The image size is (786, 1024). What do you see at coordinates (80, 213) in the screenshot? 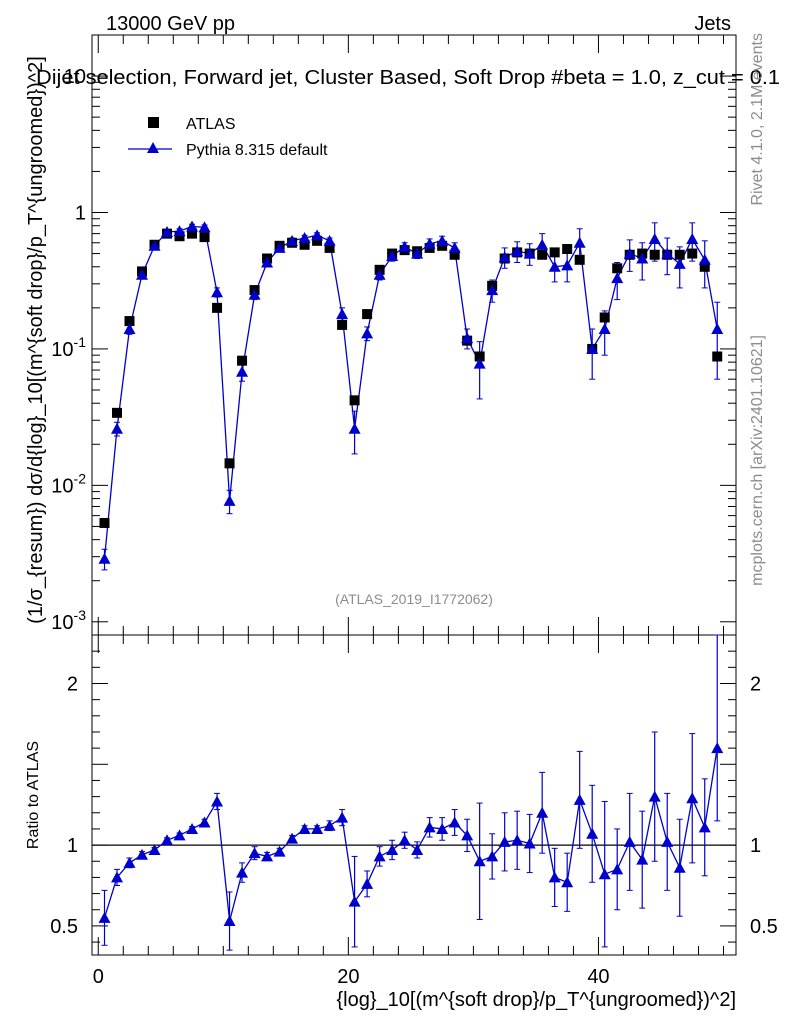
I see `main-y-tick-label: 1` at bounding box center [80, 213].